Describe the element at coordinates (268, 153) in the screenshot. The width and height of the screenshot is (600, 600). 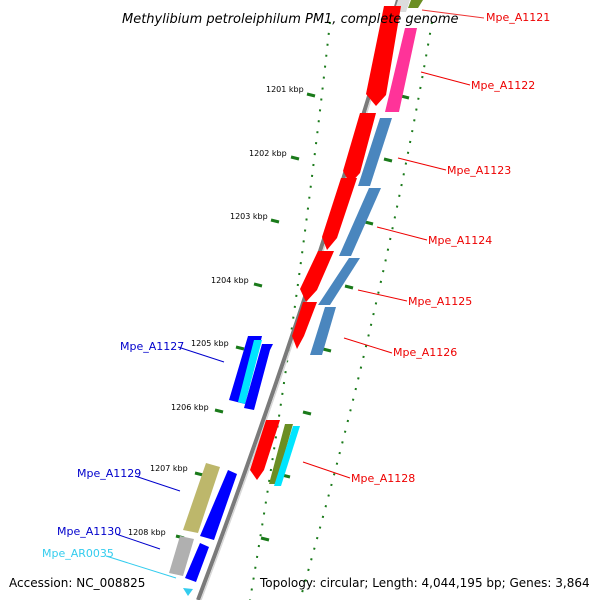
I see `kbp-label: 1202 kbp` at that location.